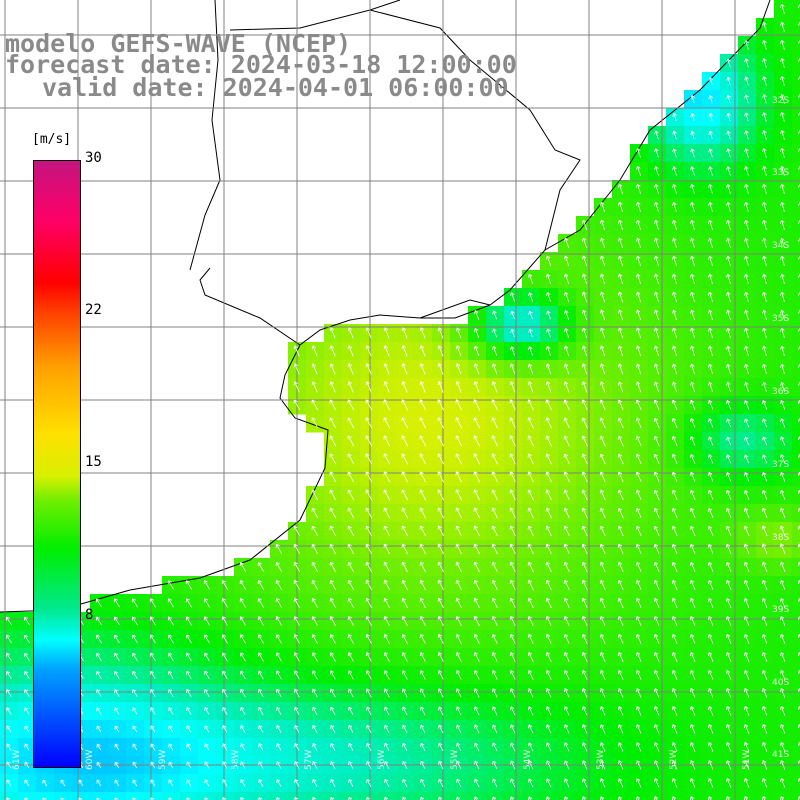 This screenshot has width=800, height=800. I want to click on longitude-label: 60W, so click(90, 759).